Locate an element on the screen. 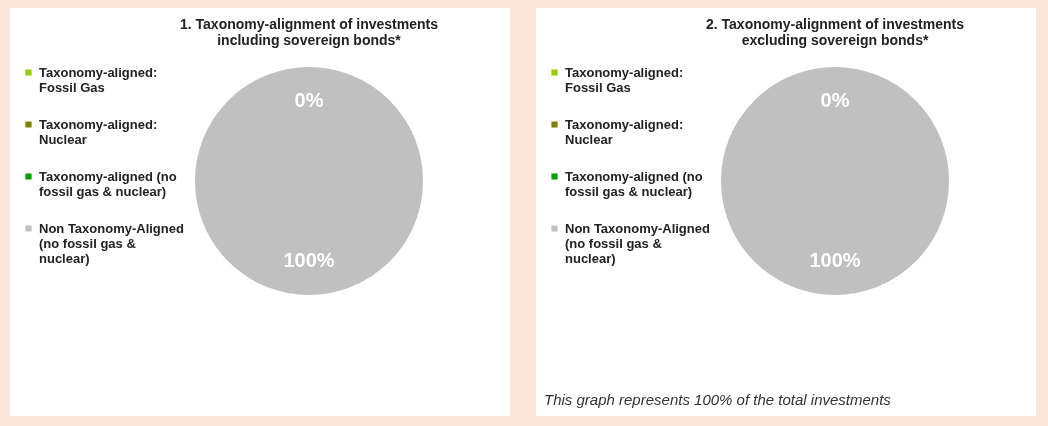  chart-title: 1. Taxonomy-alignment of investments including sovereign bonds* is located at coordinates (309, 32).